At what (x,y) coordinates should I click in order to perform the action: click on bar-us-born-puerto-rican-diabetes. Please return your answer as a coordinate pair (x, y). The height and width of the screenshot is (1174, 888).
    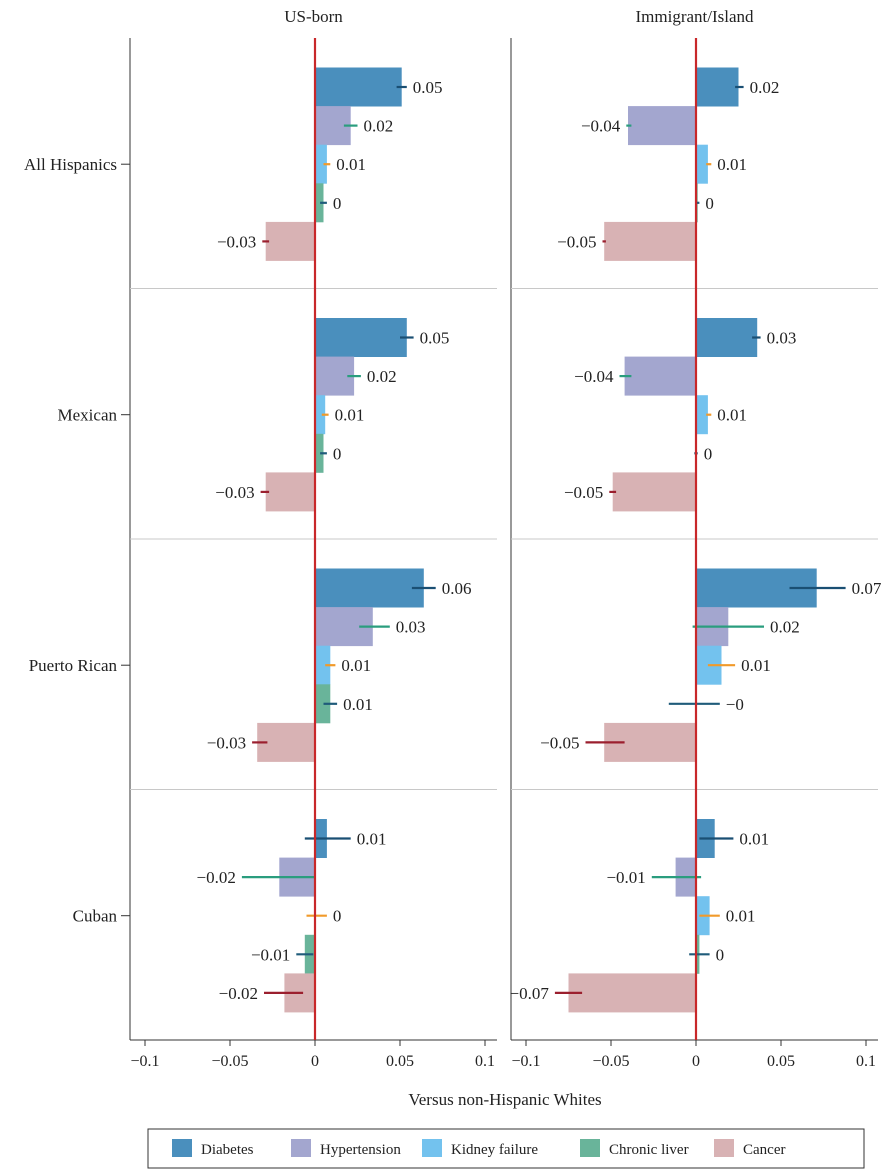
    Looking at the image, I should click on (369, 588).